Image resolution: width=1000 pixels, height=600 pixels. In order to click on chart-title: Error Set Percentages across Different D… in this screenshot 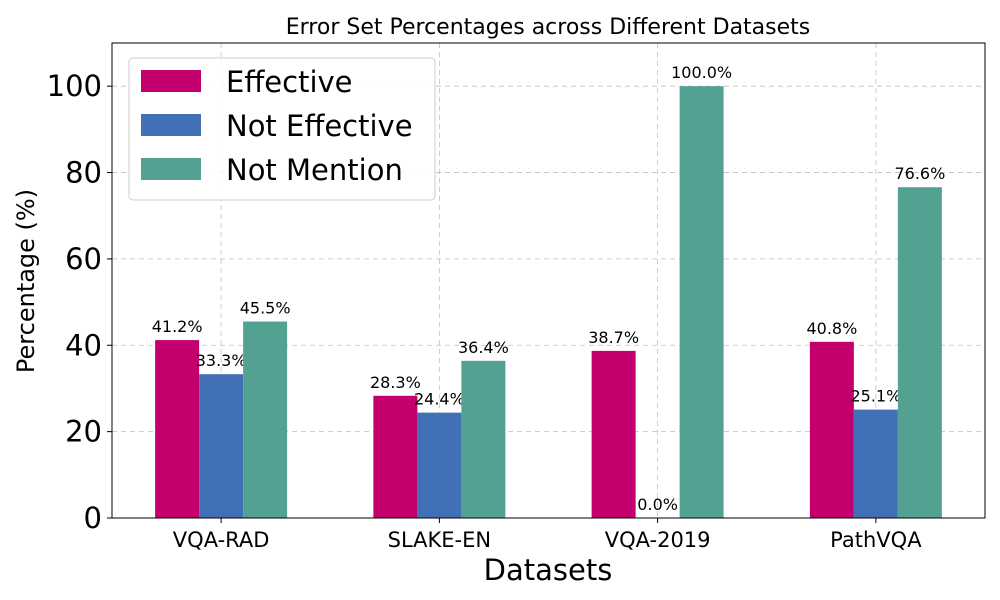, I will do `click(548, 27)`.